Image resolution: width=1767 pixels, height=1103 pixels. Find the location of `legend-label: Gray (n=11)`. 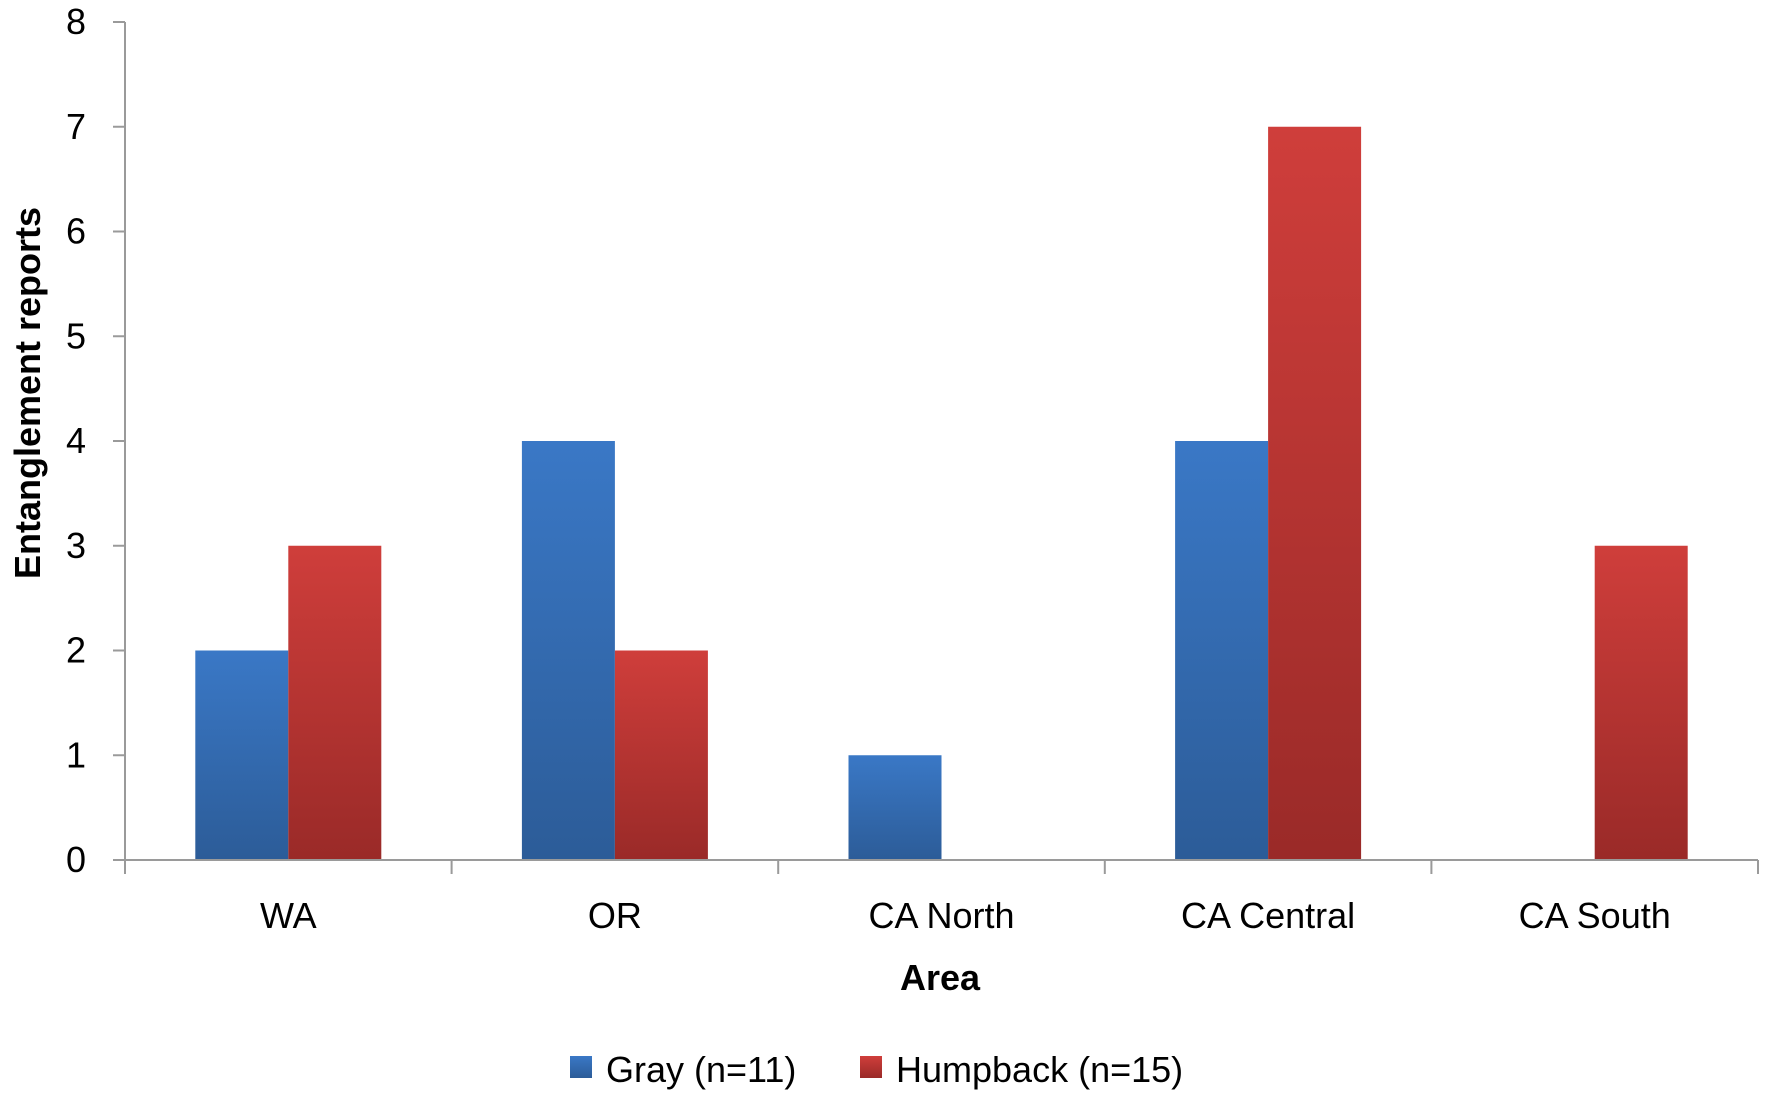

legend-label: Gray (n=11) is located at coordinates (701, 1069).